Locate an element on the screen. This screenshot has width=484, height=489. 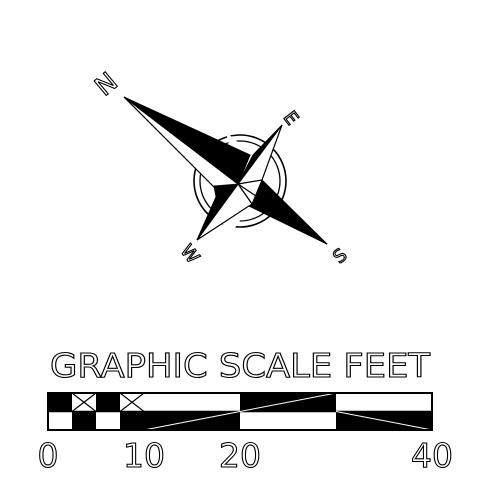
compass-label-west: W is located at coordinates (190, 254).